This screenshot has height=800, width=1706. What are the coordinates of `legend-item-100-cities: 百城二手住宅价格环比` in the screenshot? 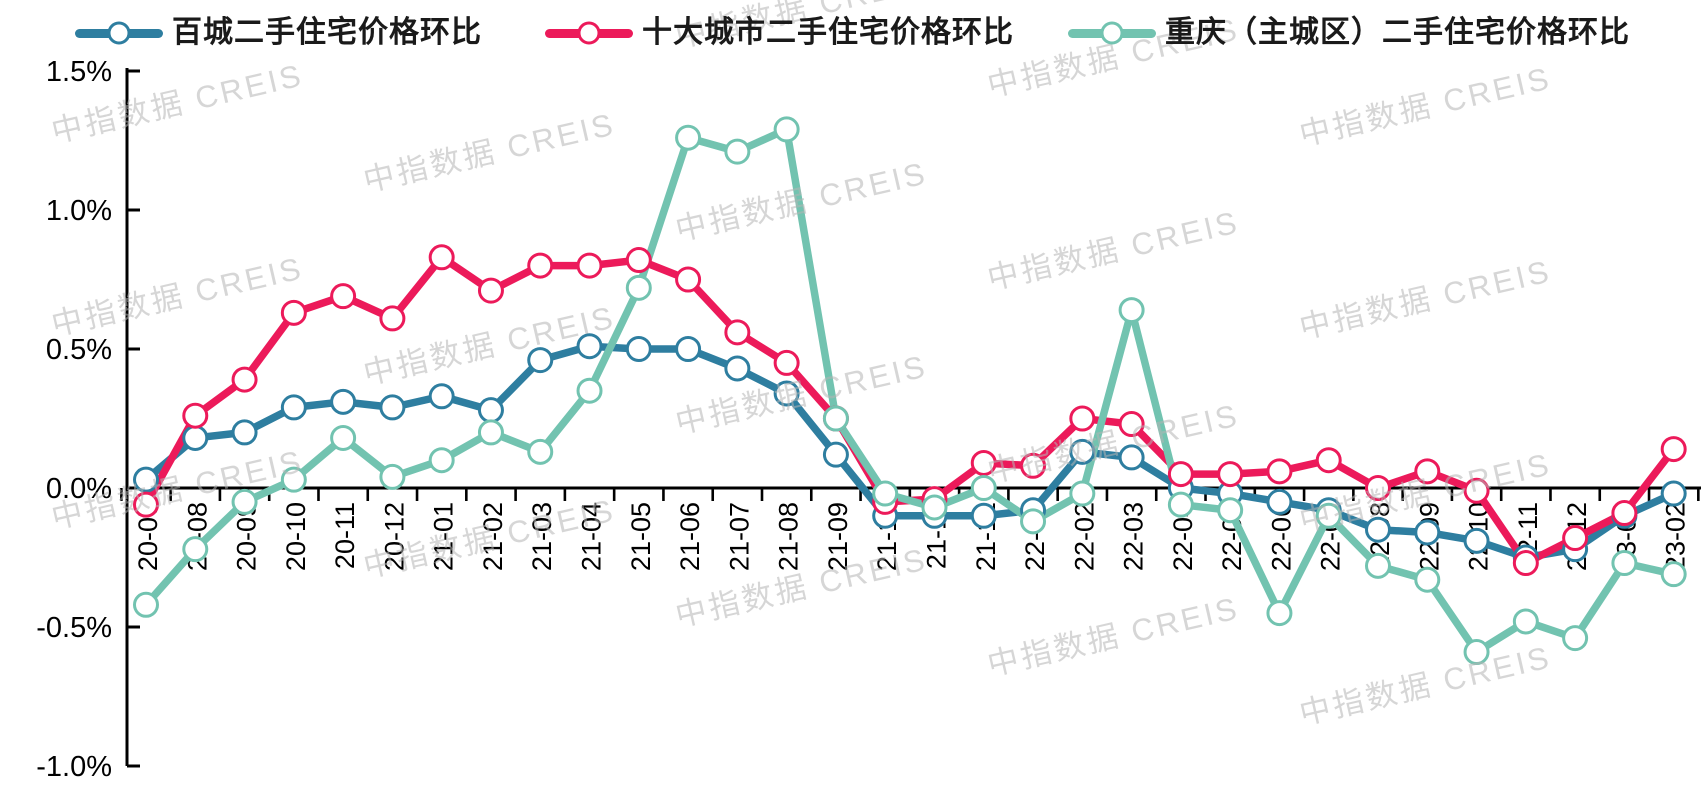 It's located at (278, 33).